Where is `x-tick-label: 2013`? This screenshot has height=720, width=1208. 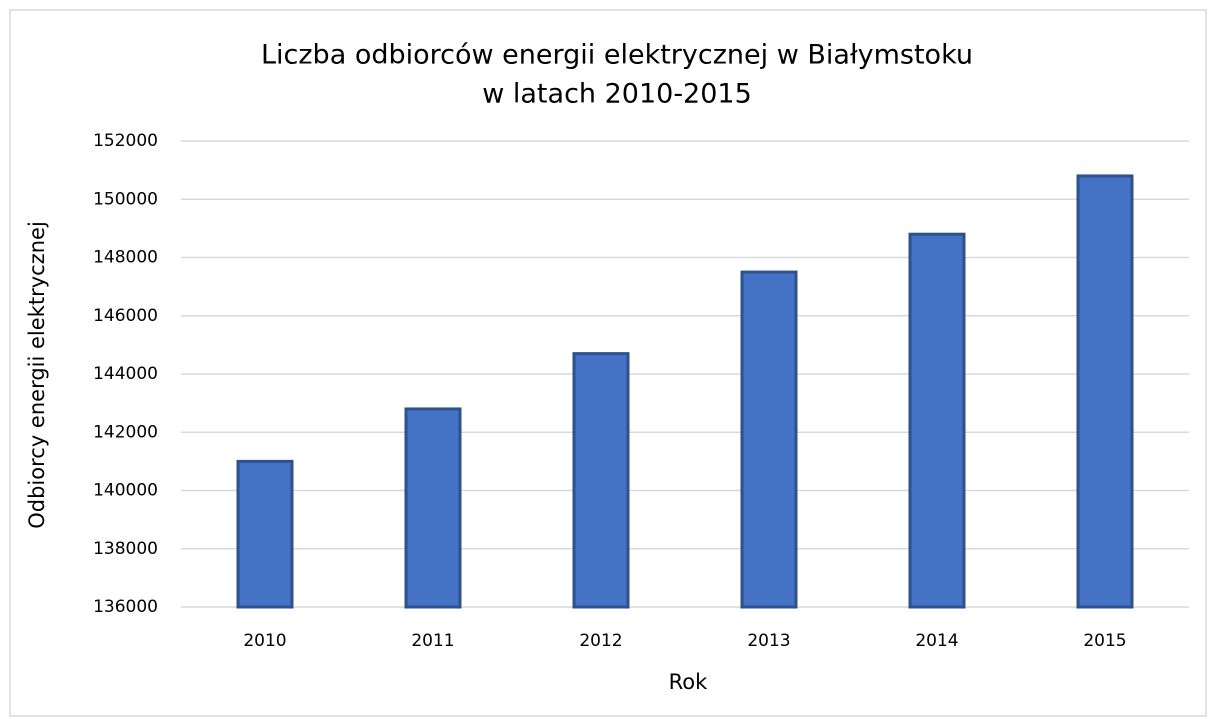 x-tick-label: 2013 is located at coordinates (768, 641).